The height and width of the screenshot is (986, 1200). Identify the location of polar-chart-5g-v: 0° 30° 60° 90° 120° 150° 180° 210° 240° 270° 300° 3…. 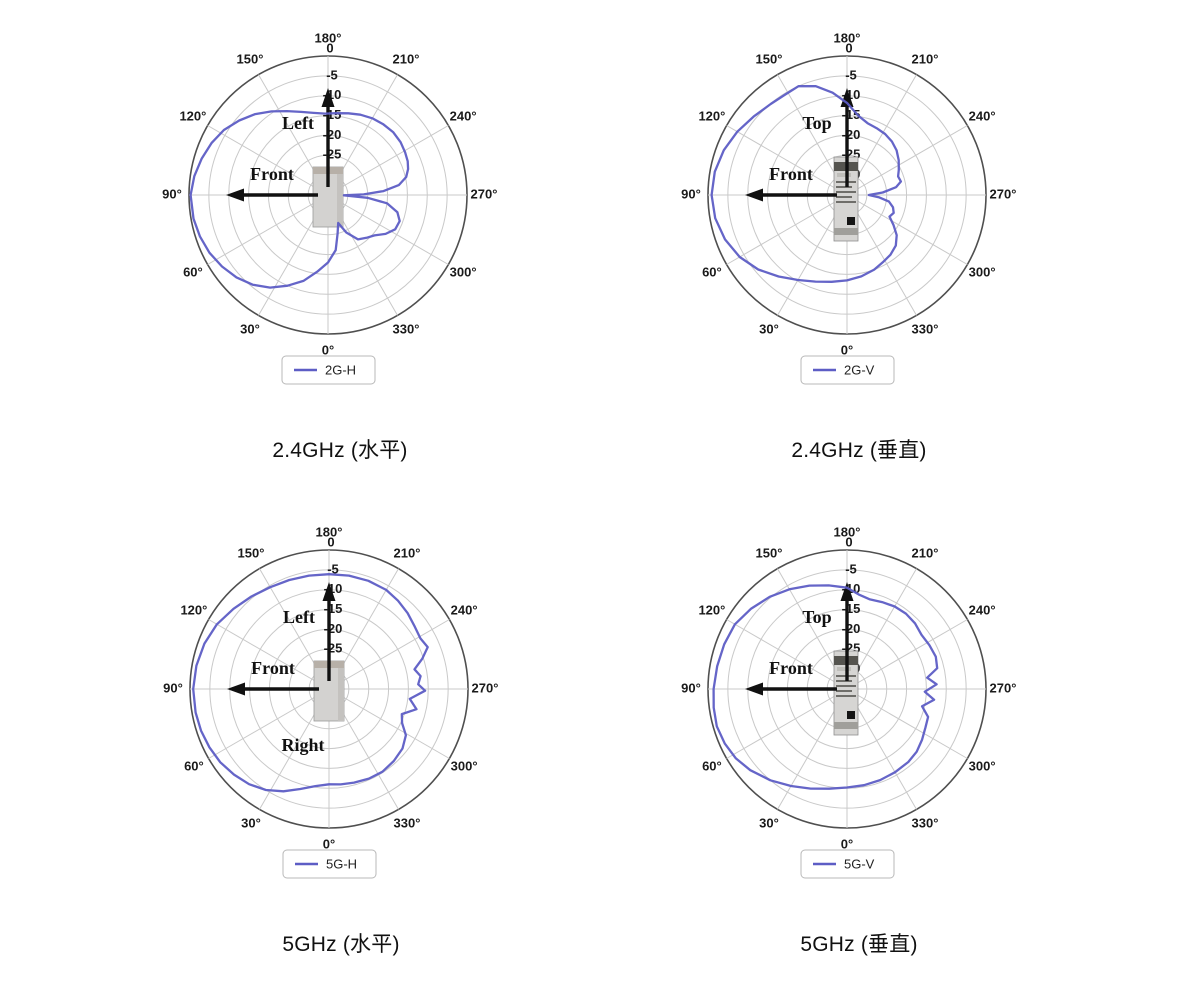
(847, 694).